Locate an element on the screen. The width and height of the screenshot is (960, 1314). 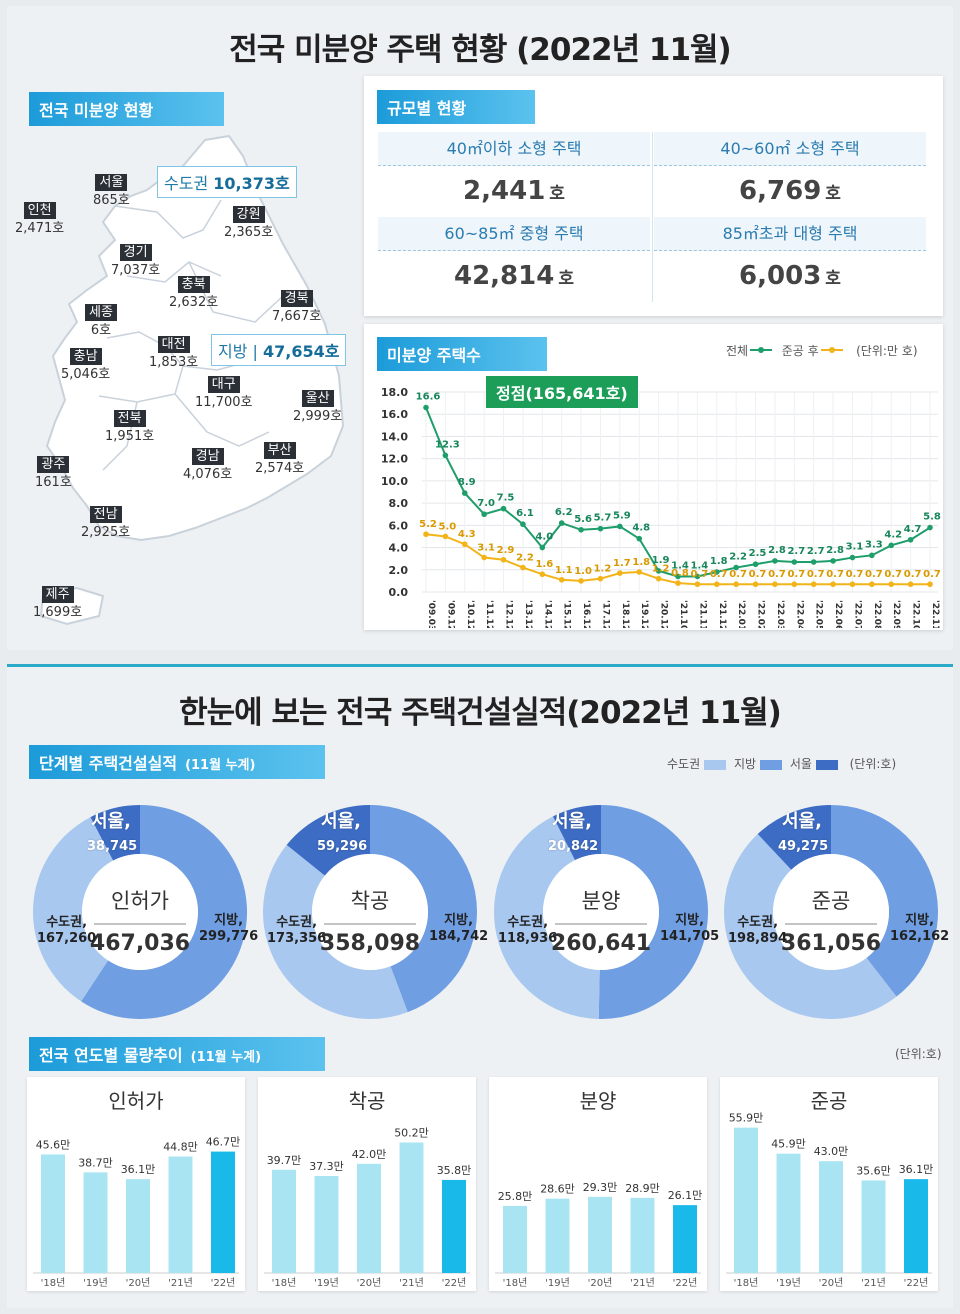
region-name: 충북 is located at coordinates (193, 284).